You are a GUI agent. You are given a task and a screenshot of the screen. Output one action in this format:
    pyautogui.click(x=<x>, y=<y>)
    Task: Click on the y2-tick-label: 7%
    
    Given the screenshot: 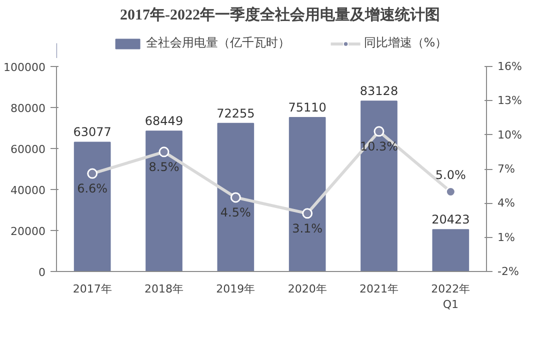 What is the action you would take?
    pyautogui.click(x=506, y=169)
    